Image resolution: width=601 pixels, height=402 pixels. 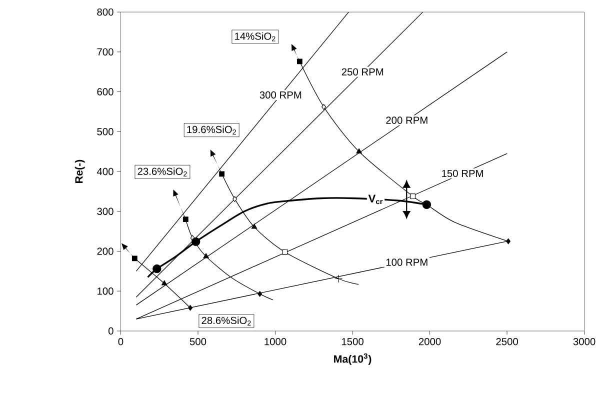 What do you see at coordinates (507, 342) in the screenshot?
I see `x-tick-label: 2500` at bounding box center [507, 342].